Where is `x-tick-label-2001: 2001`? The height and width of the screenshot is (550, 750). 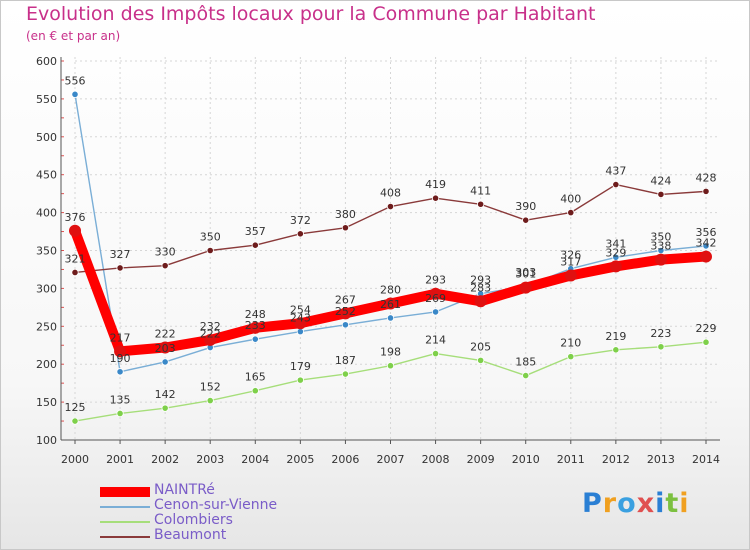 x-tick-label-2001: 2001 is located at coordinates (120, 459).